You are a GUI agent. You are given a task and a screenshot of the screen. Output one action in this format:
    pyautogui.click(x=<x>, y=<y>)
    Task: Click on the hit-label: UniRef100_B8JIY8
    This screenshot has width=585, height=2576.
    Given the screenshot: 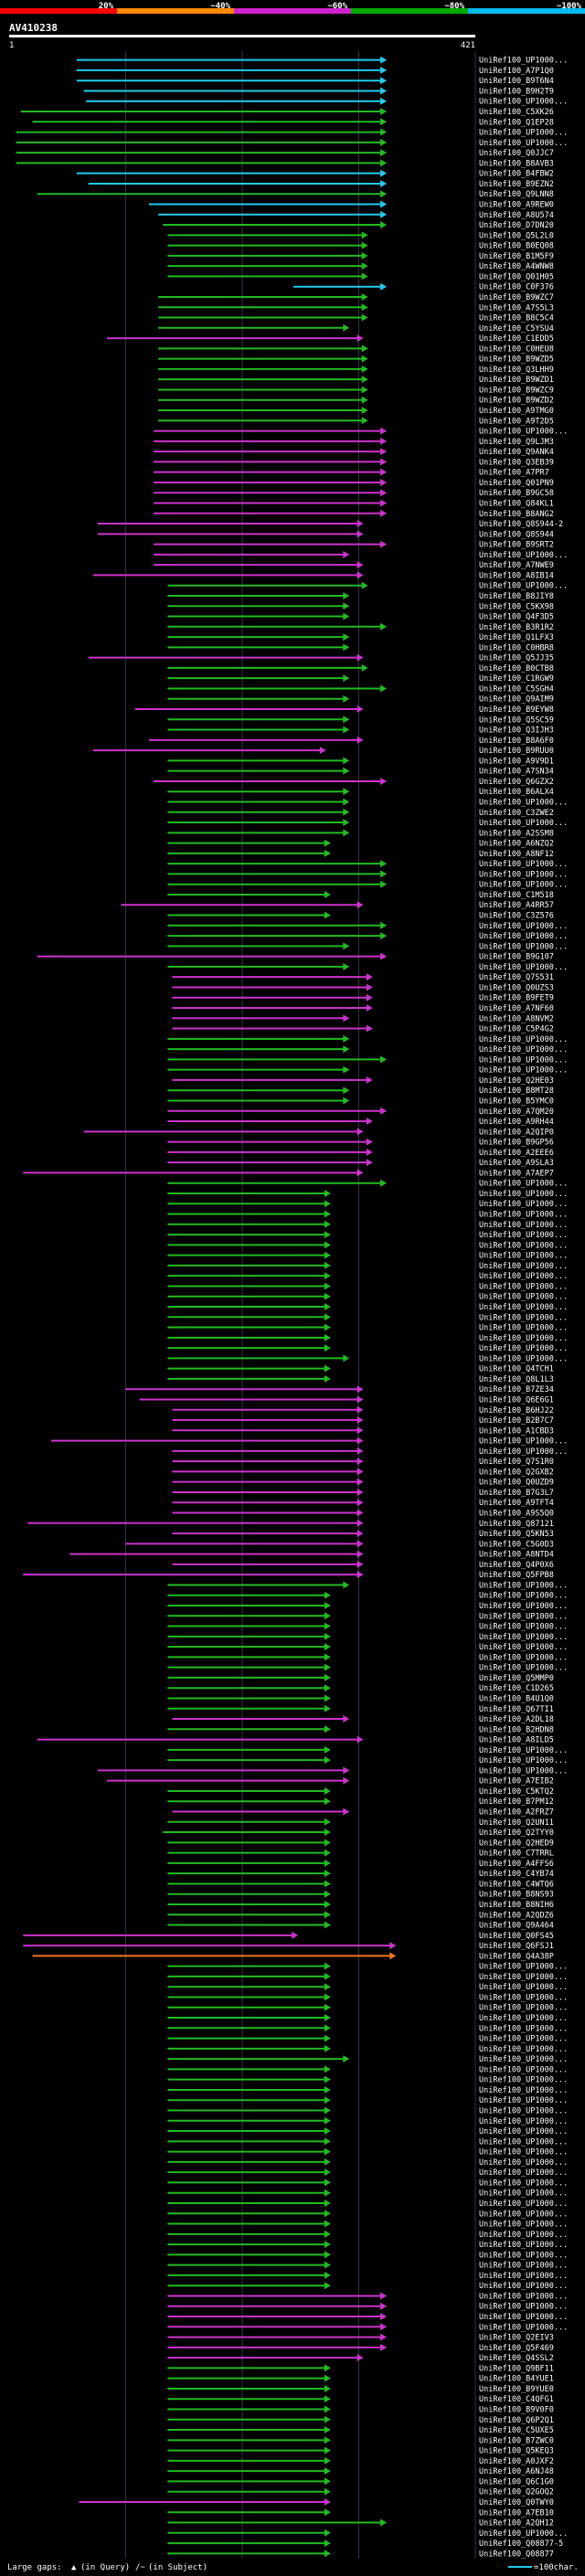 What is the action you would take?
    pyautogui.click(x=516, y=596)
    